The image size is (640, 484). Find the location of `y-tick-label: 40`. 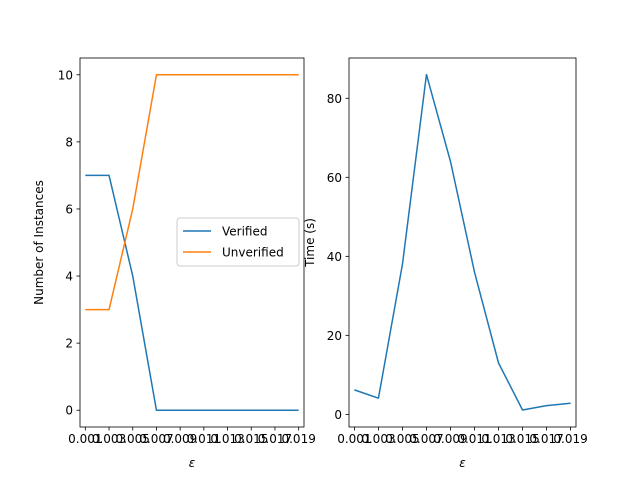

y-tick-label: 40 is located at coordinates (334, 257).